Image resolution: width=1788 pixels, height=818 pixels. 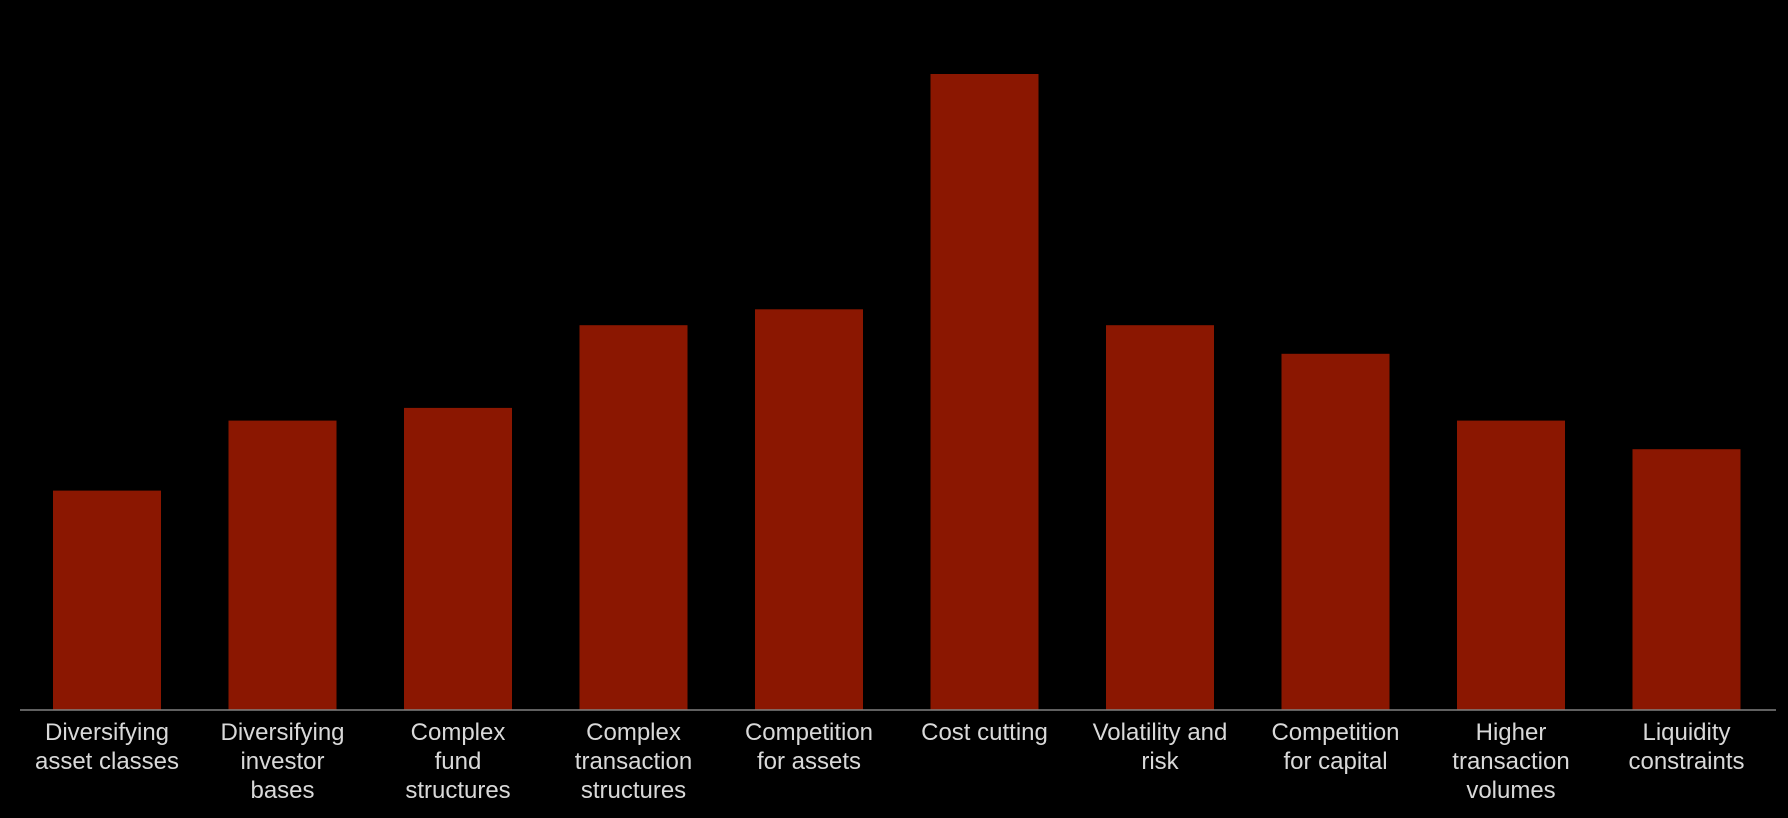 I want to click on category-label-line: risk, so click(x=1160, y=761).